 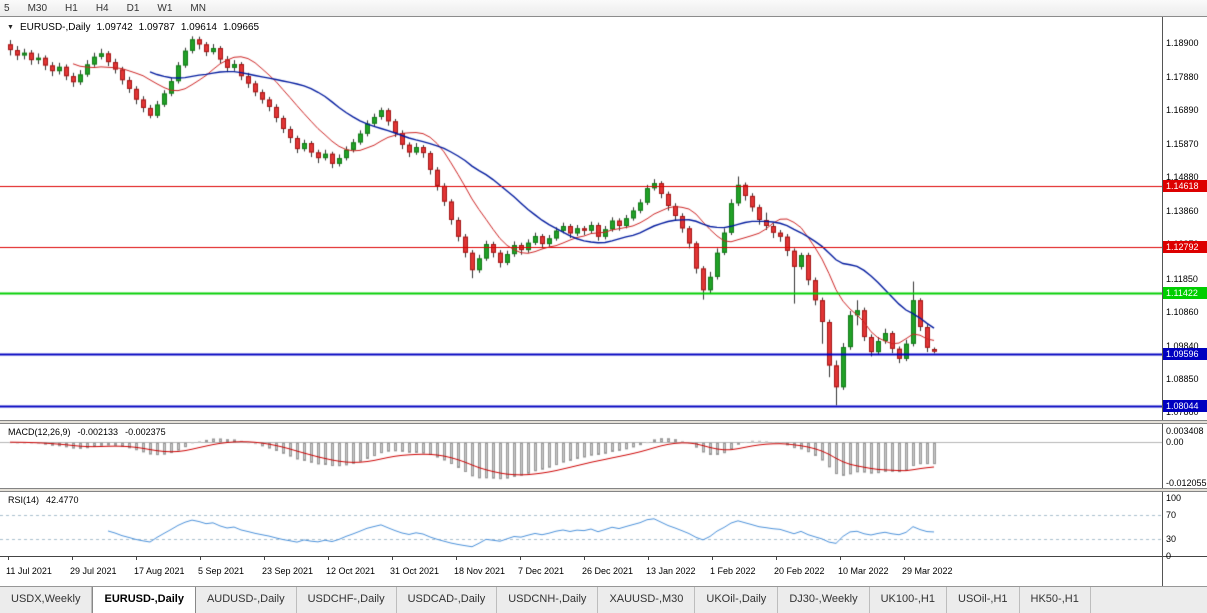 I want to click on macd-header: MACD(12,26,9) -0.002133 -0.002375, so click(x=87, y=432).